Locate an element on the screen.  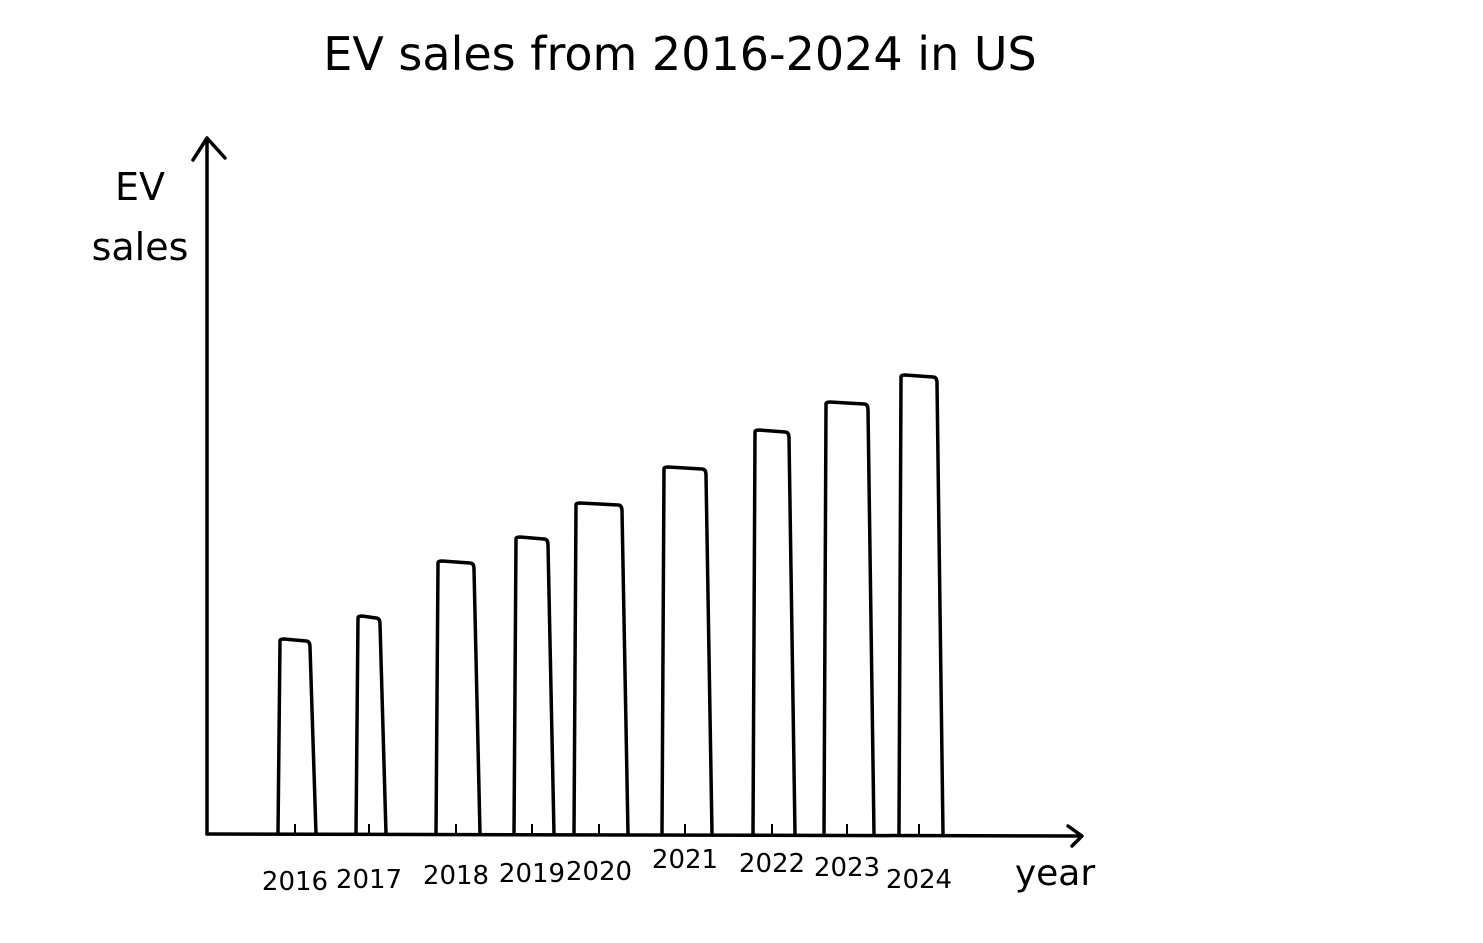
x-tick-label: 2024 is located at coordinates (919, 880).